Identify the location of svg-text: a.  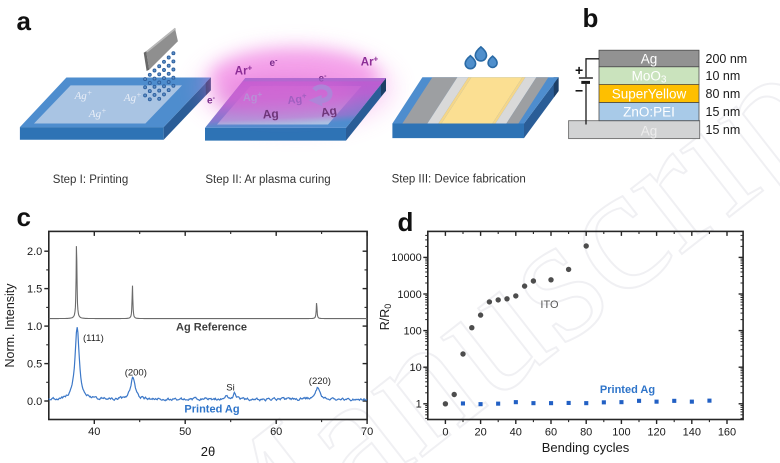
(24, 21).